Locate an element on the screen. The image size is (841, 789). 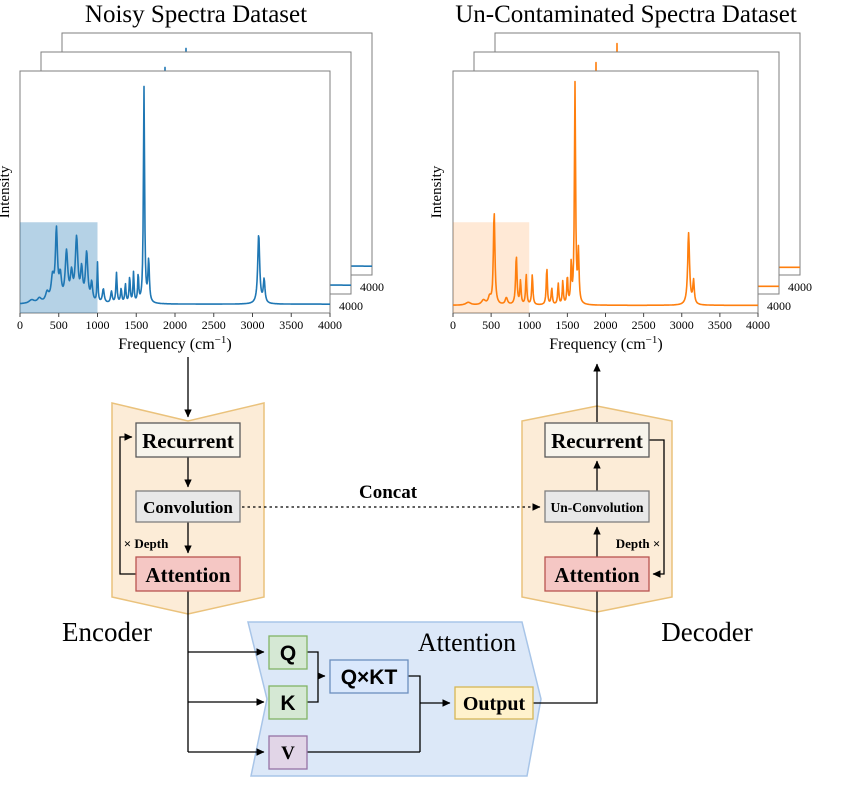
left-plot-x-axis-label: Frequency (cm−1) is located at coordinates (174, 343).